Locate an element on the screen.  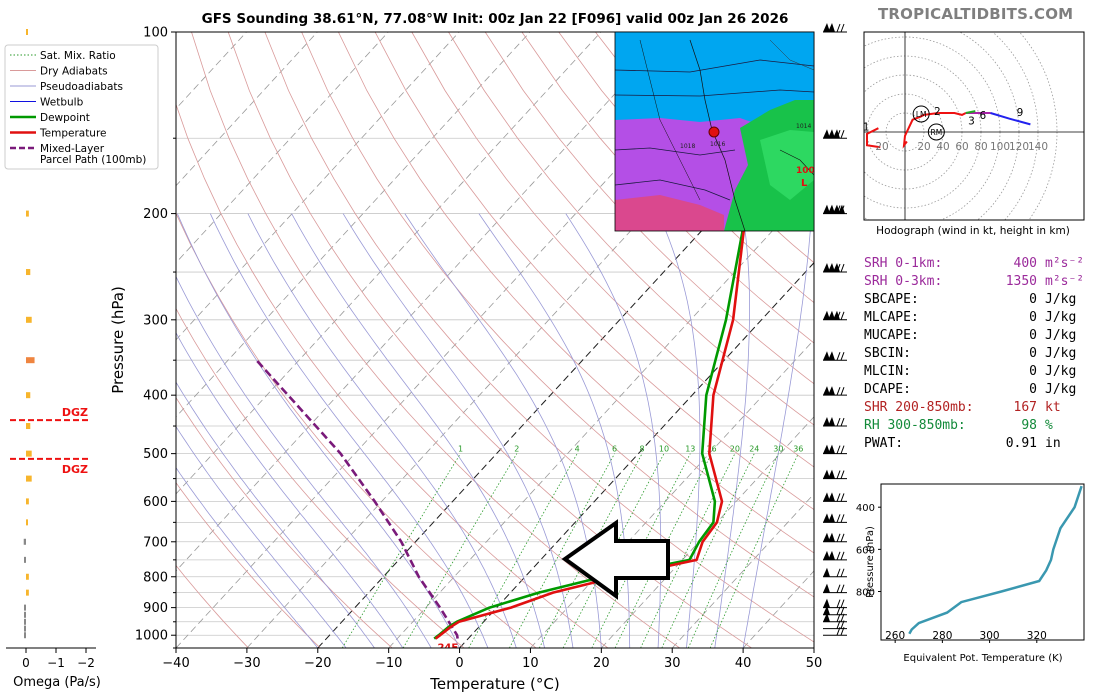
surface-temp-label: 24F is located at coordinates (447, 648).